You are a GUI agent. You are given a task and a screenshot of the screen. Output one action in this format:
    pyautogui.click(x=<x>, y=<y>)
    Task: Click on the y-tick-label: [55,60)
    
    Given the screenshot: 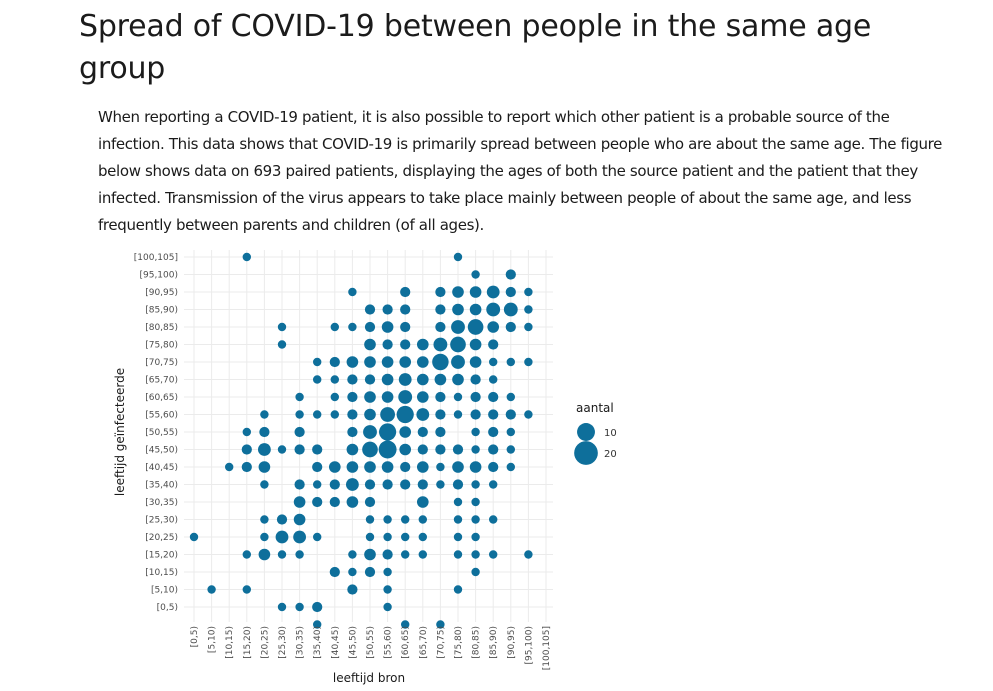 What is the action you would take?
    pyautogui.click(x=161, y=416)
    